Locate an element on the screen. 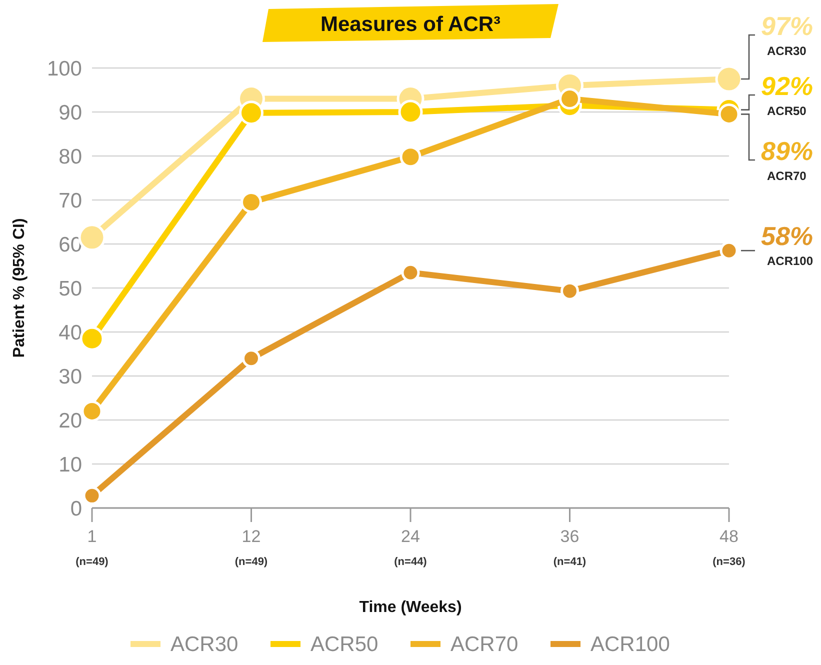 Image resolution: width=821 pixels, height=665 pixels. y-tick-label: 40 is located at coordinates (70, 332).